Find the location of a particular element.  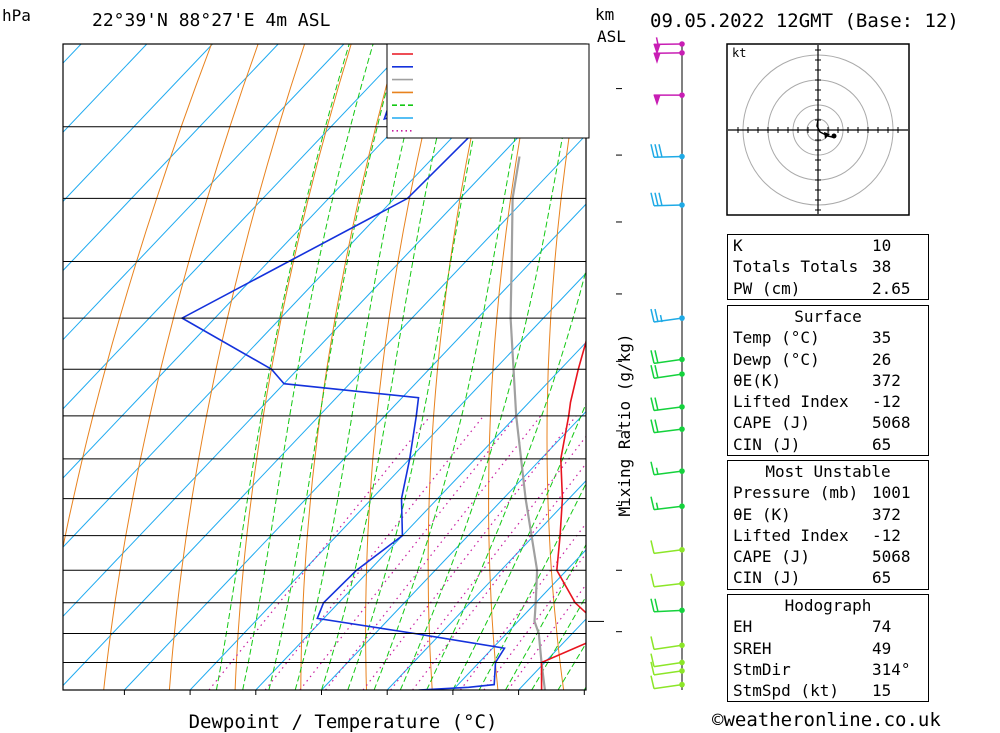

index-label: StmSpd (kt) is located at coordinates (786, 691).